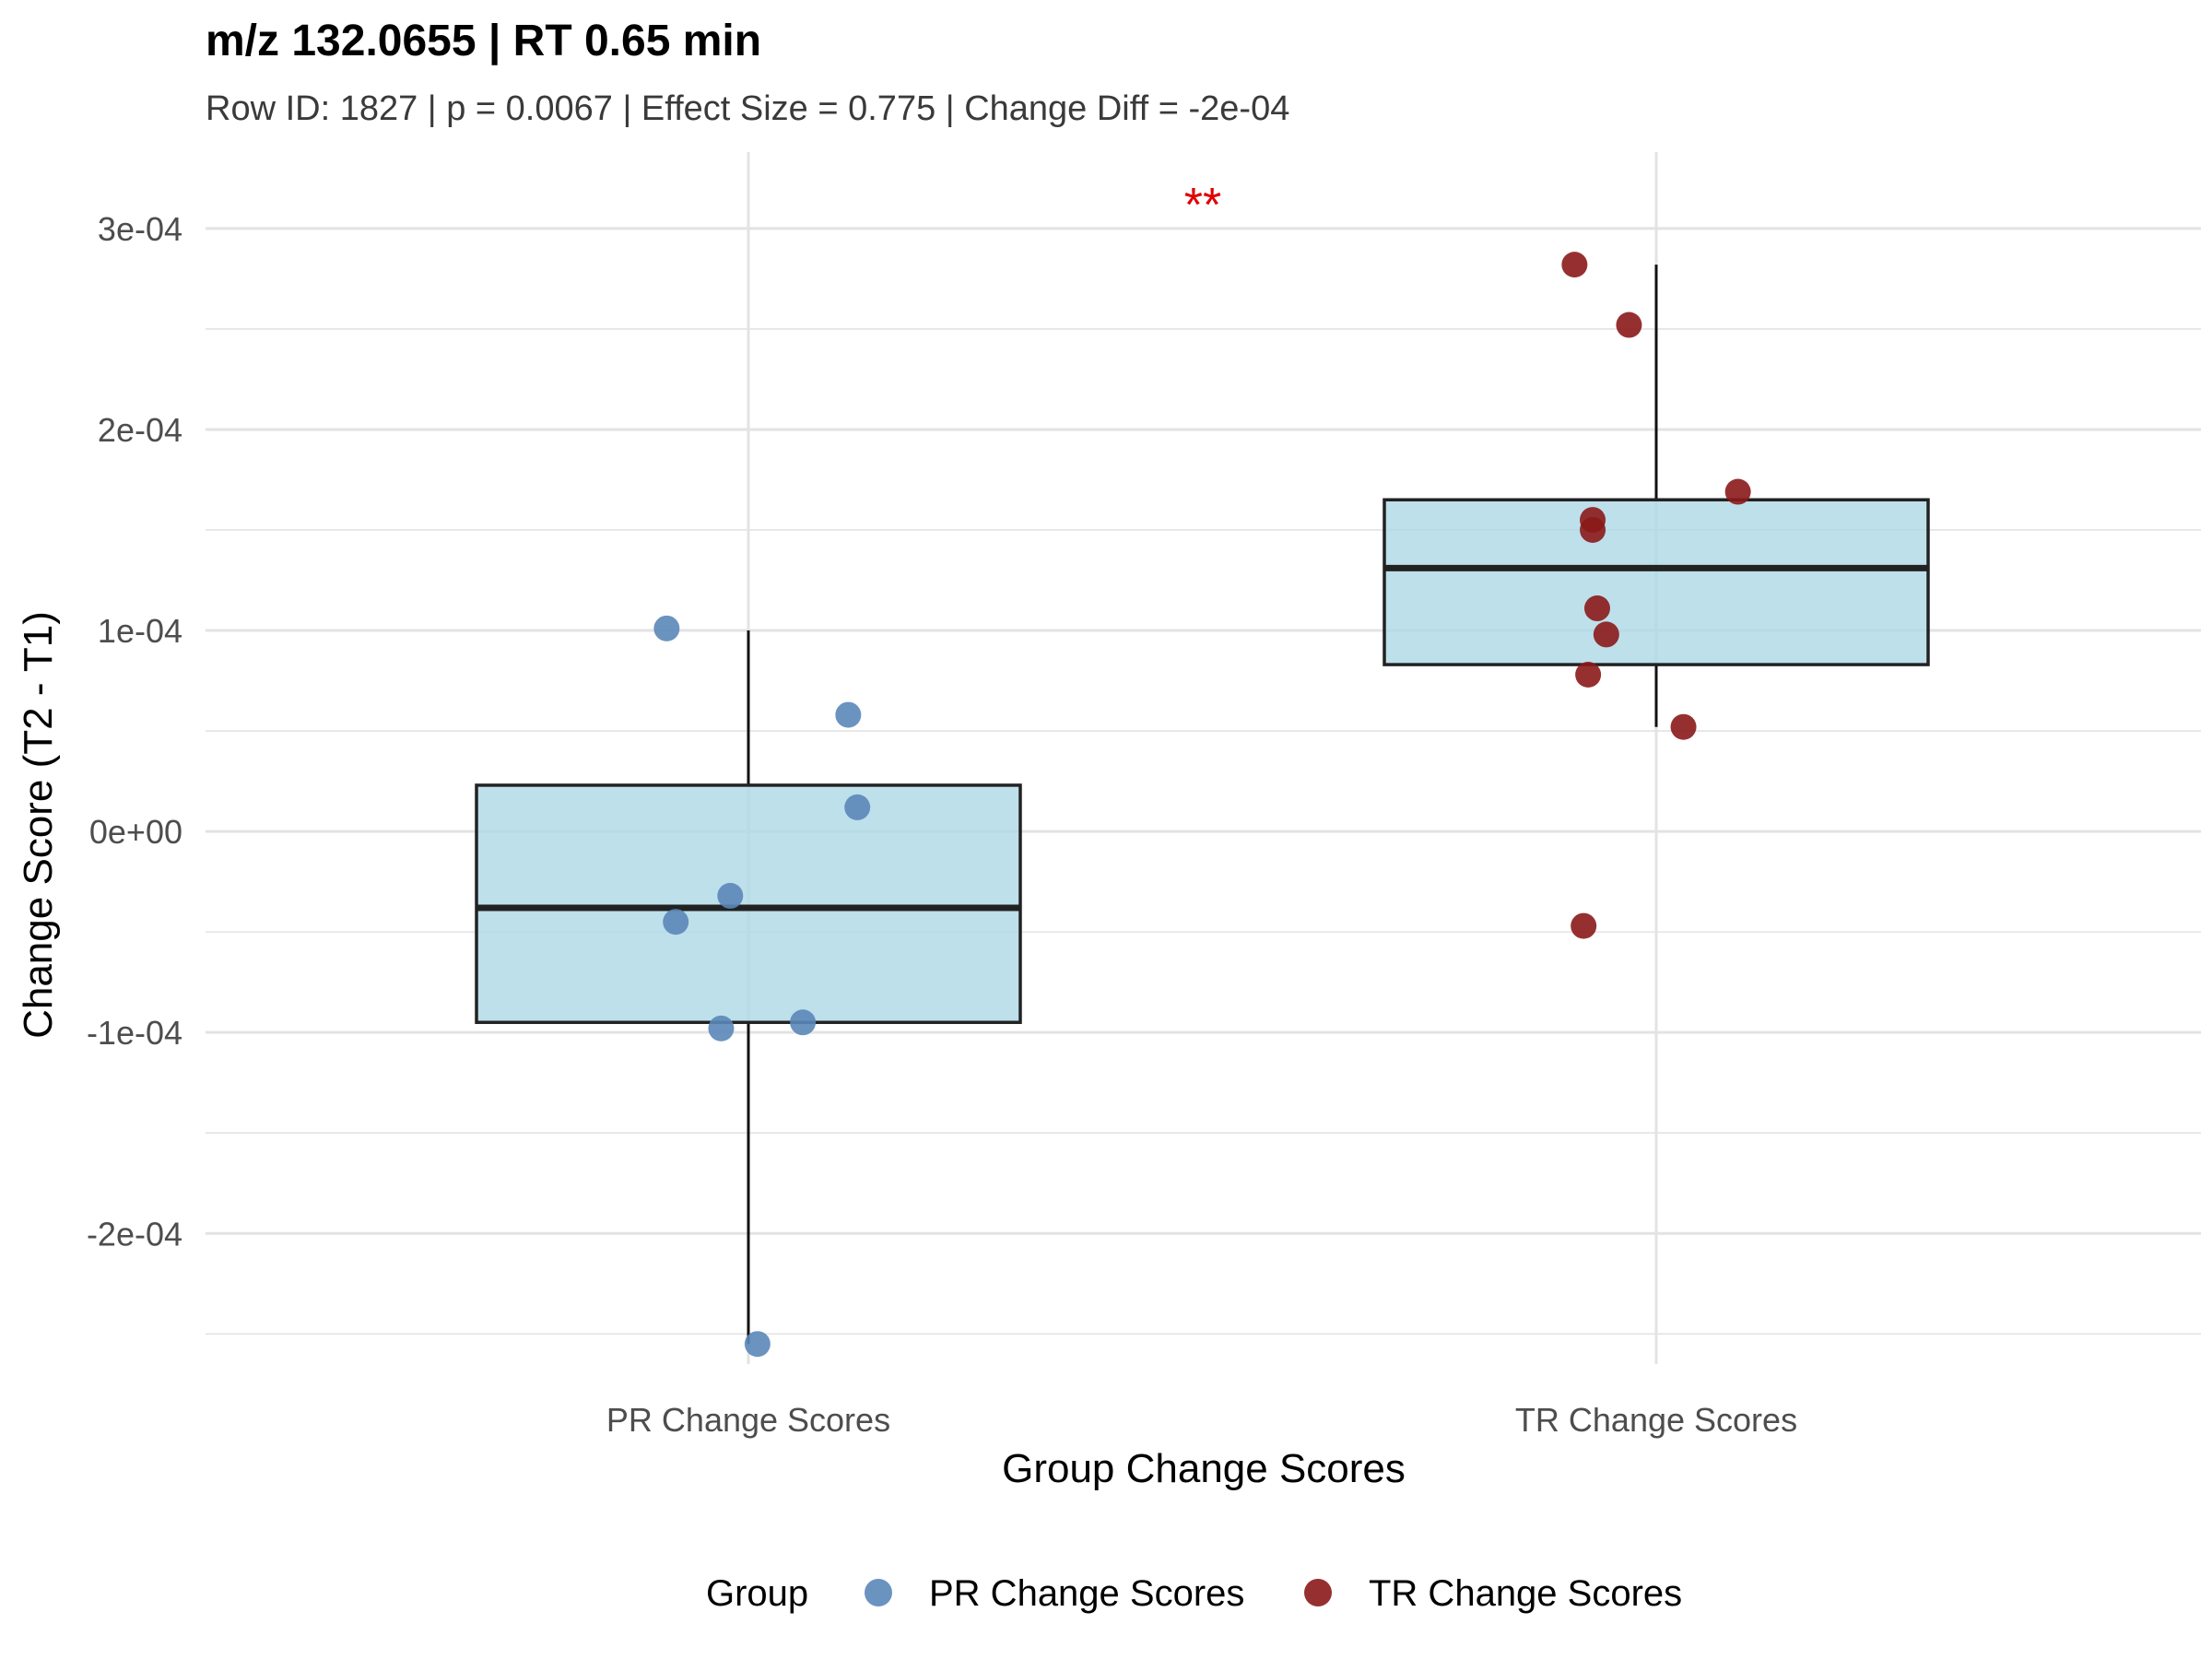 This screenshot has height=1659, width=2212. I want to click on box-pr, so click(748, 987).